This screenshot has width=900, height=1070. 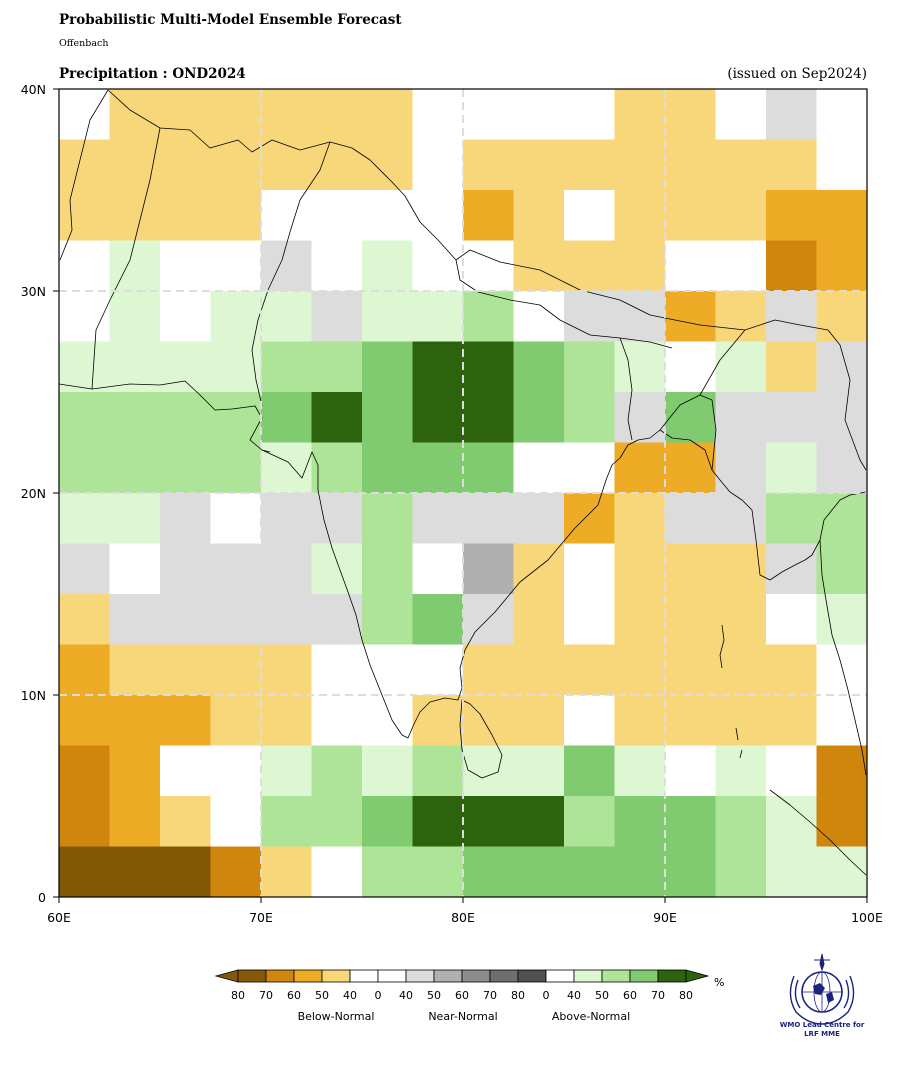 I want to click on colorbar-tick-label: 50, so click(x=602, y=995).